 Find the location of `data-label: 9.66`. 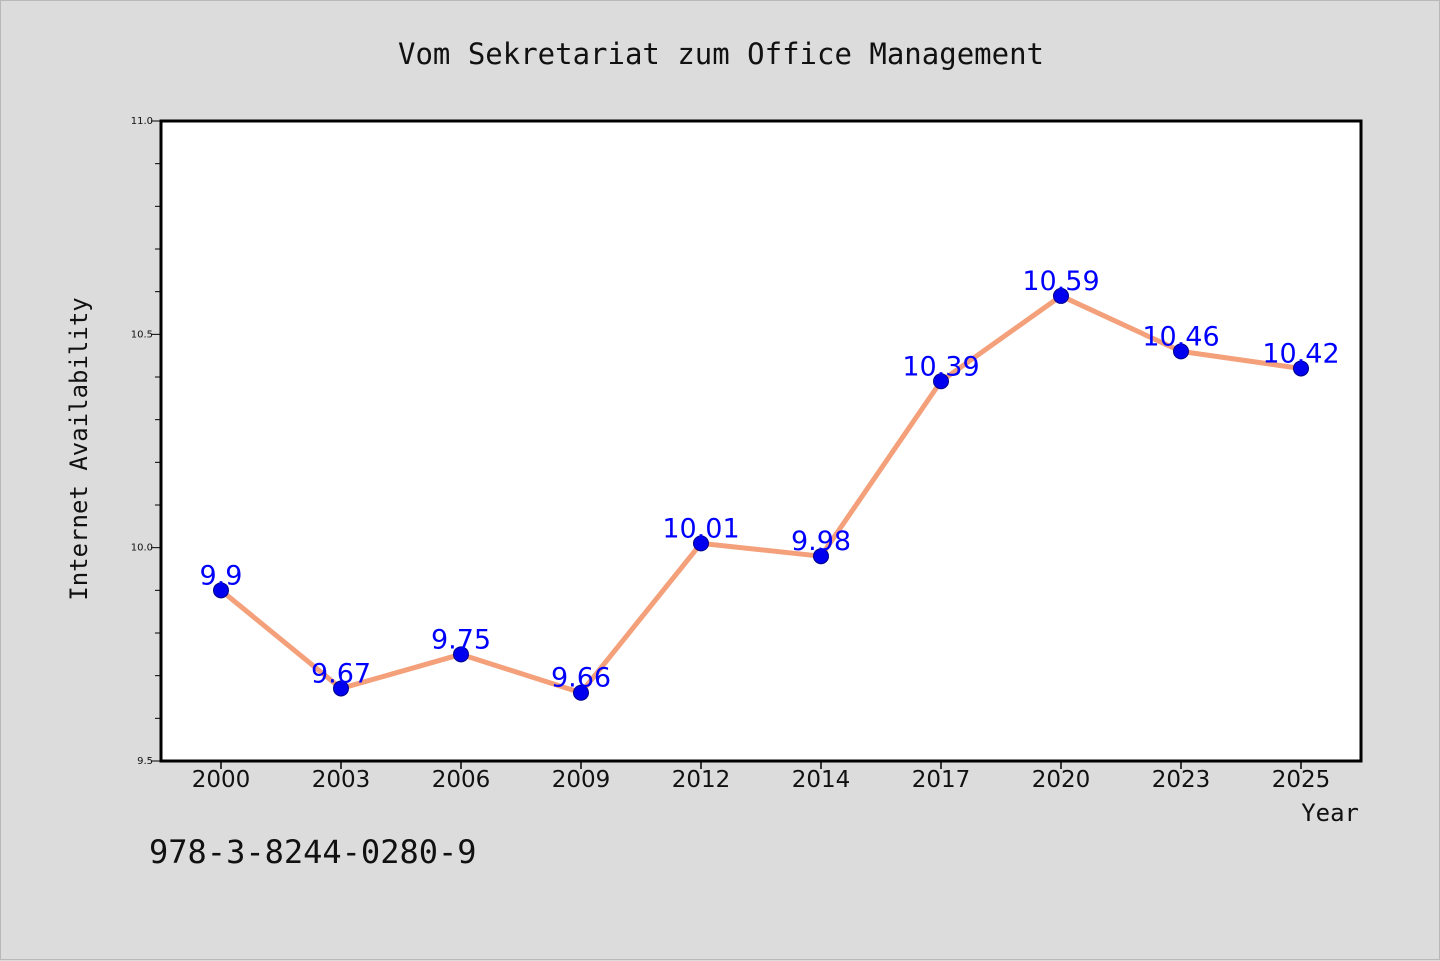

data-label: 9.66 is located at coordinates (581, 678).